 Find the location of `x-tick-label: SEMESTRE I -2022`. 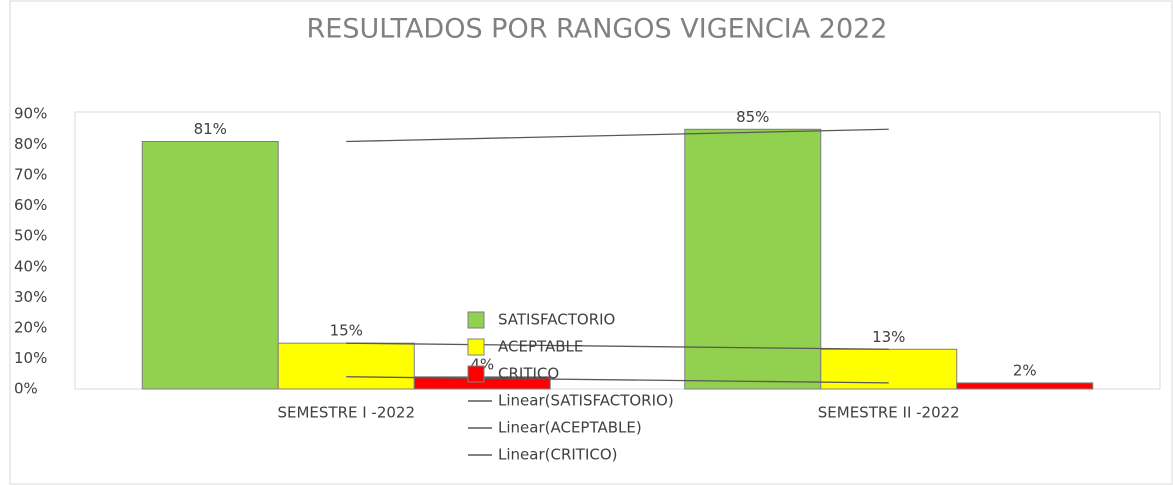

x-tick-label: SEMESTRE I -2022 is located at coordinates (346, 413).